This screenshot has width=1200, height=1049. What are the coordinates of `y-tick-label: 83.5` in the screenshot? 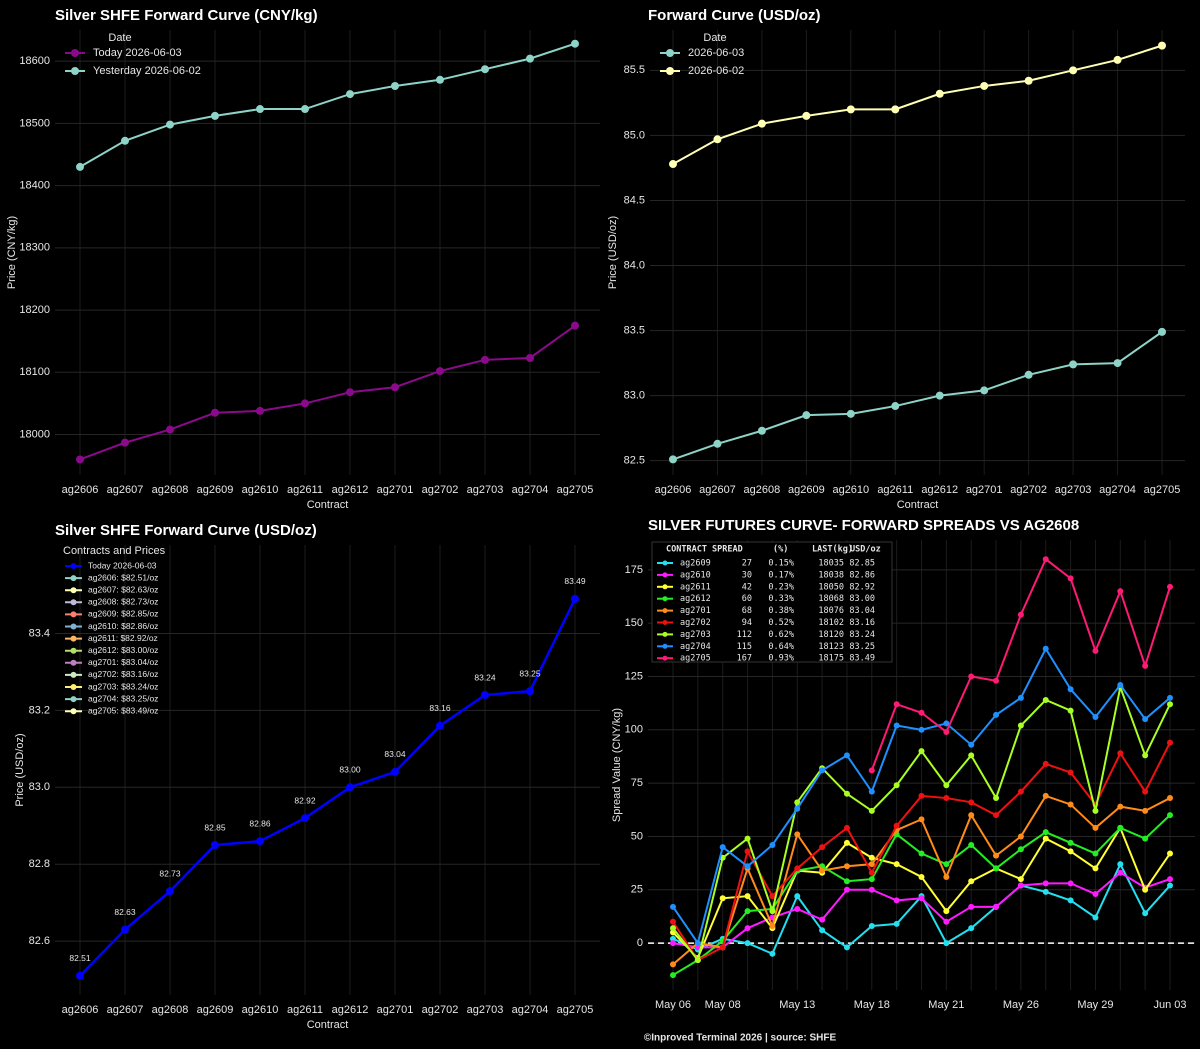 It's located at (634, 330).